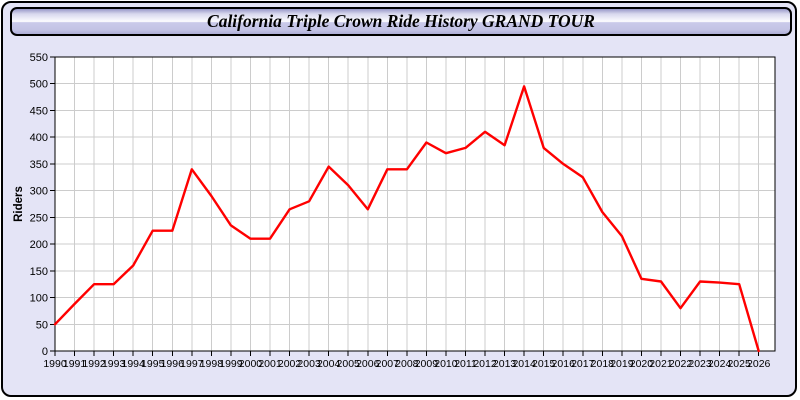 The image size is (800, 400). I want to click on x-tick-label: 2022, so click(681, 364).